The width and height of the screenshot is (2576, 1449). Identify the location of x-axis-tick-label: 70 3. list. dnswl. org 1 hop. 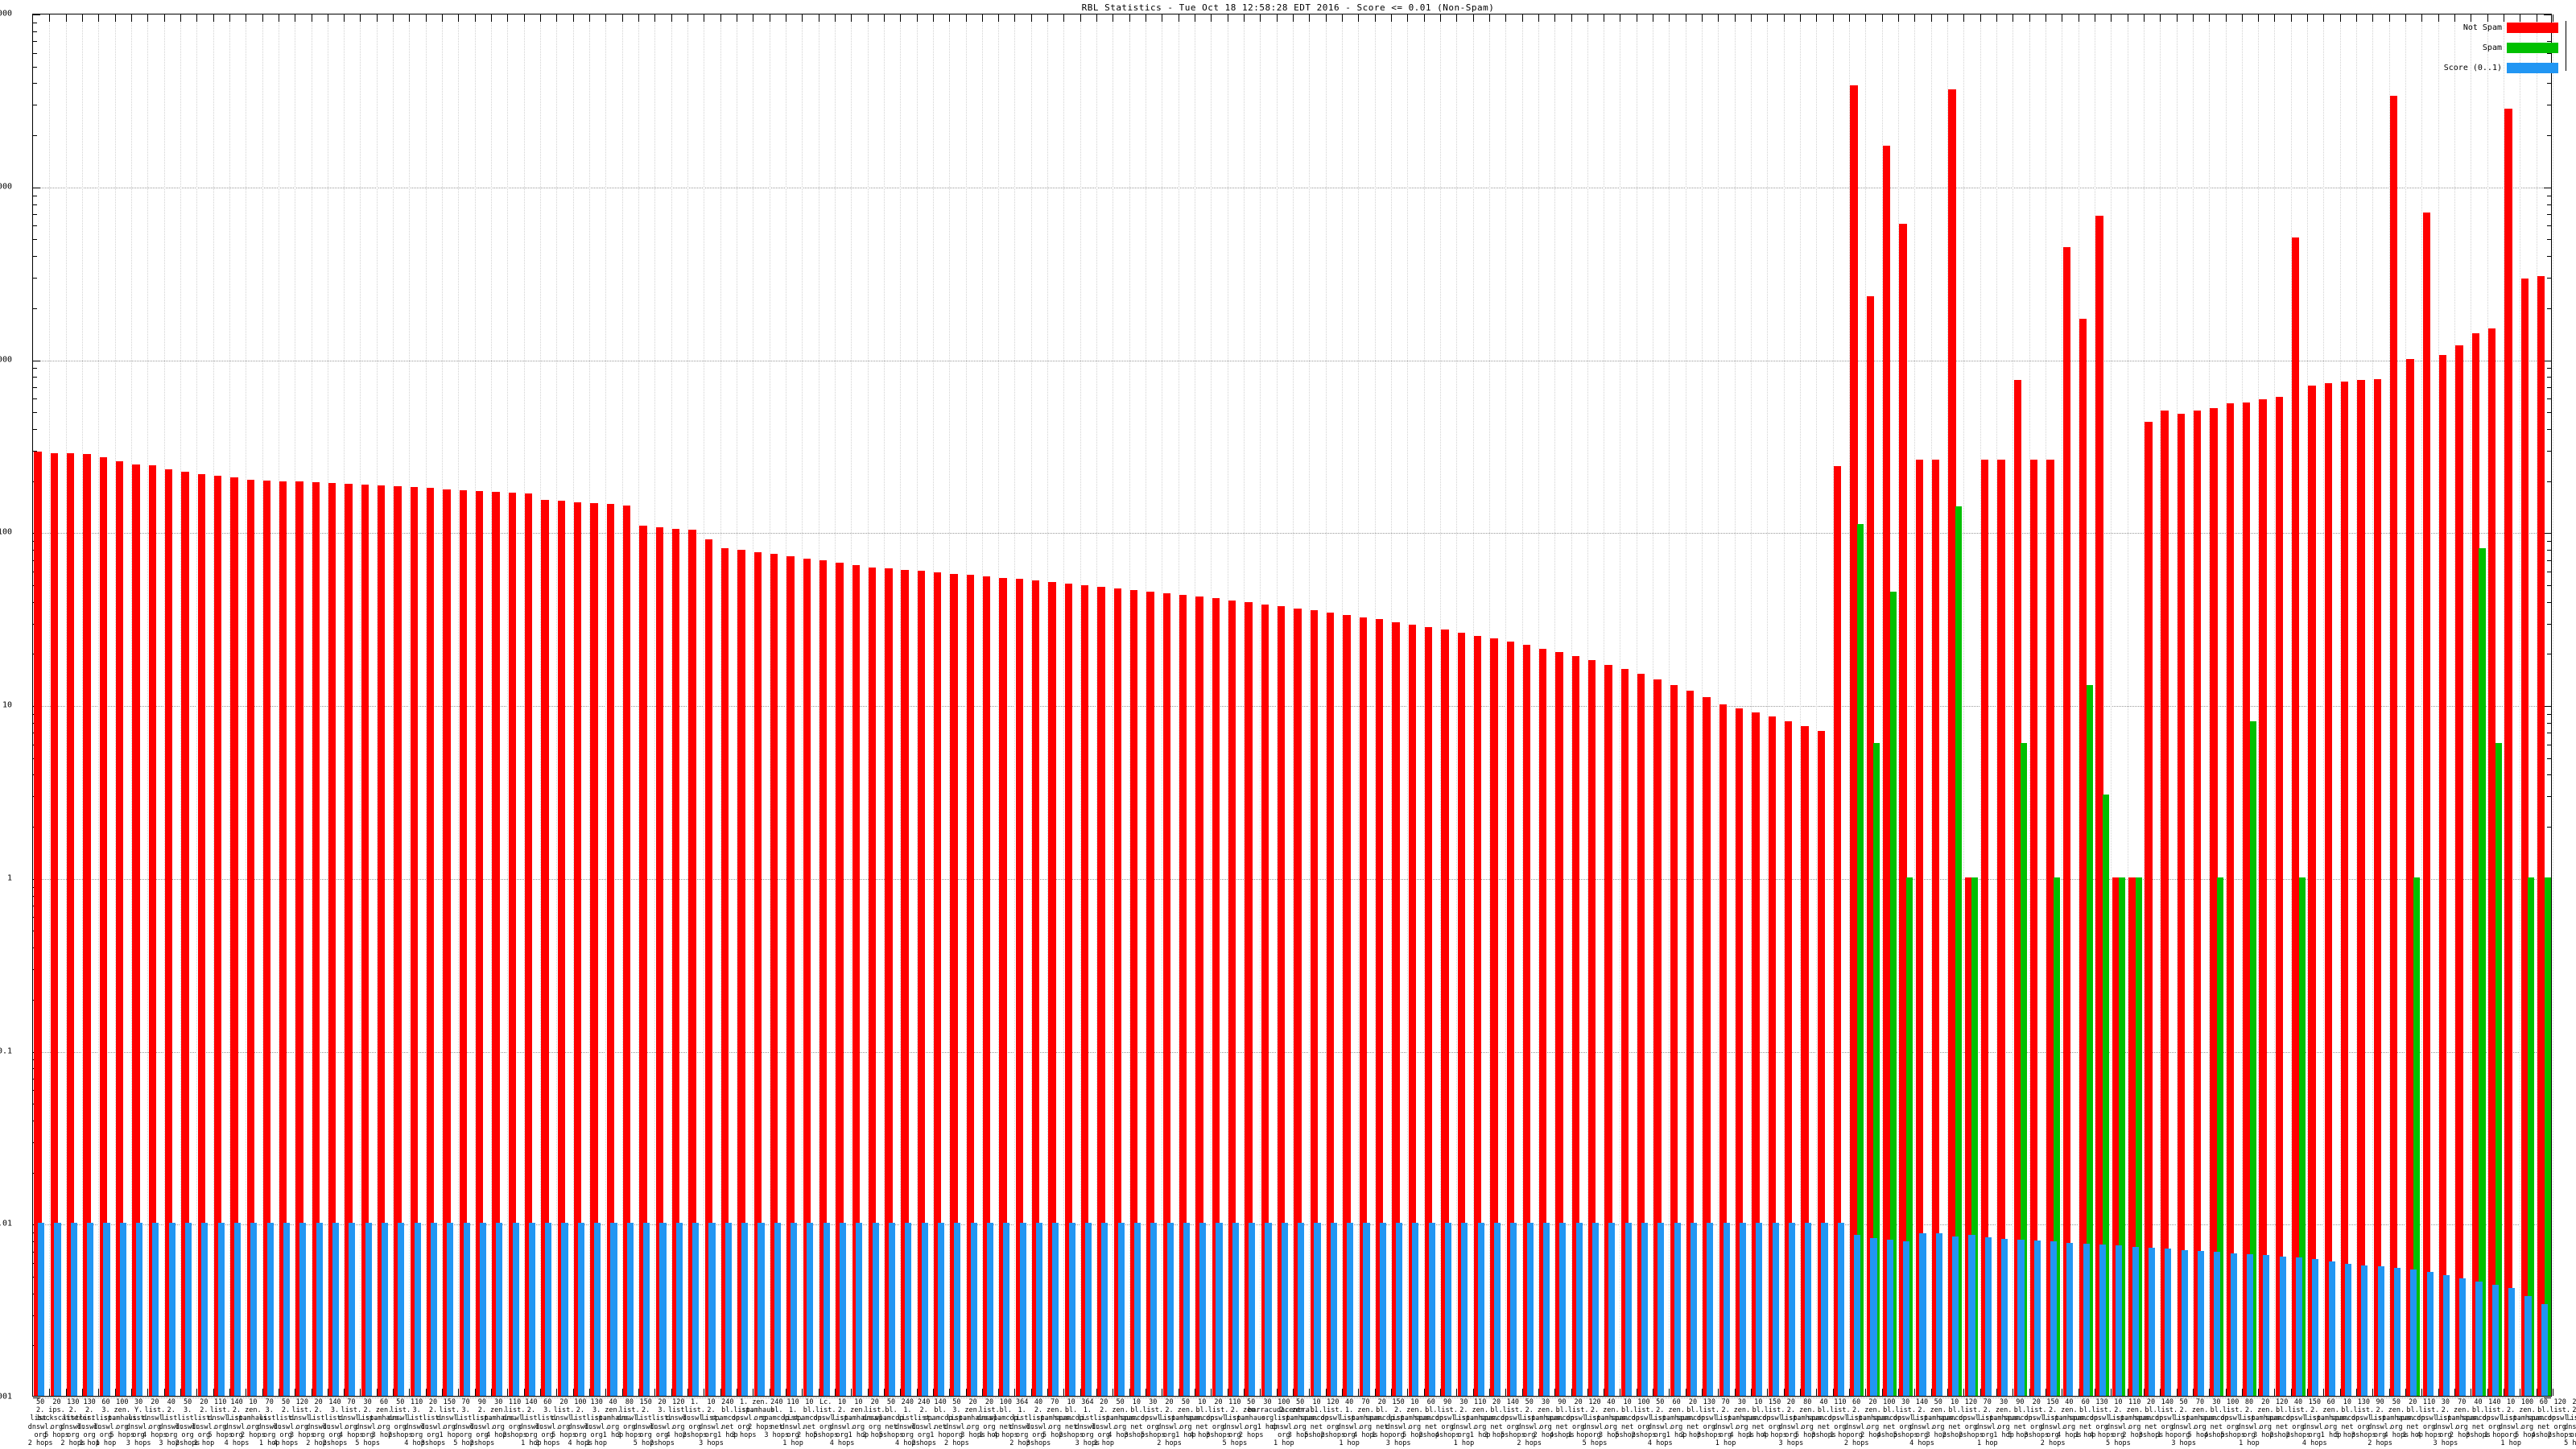
(270, 1423).